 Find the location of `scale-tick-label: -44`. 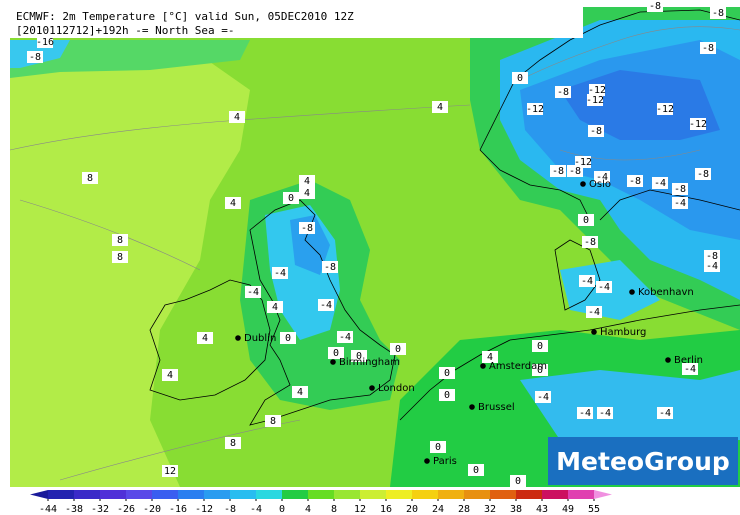

scale-tick-label: -44 is located at coordinates (48, 509).